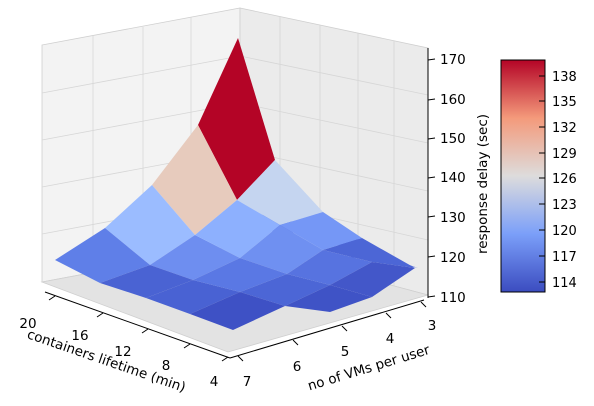 This screenshot has width=594, height=406. I want to click on colorbar: 138 135 132 129 126 123 120 117 114, so click(538, 176).